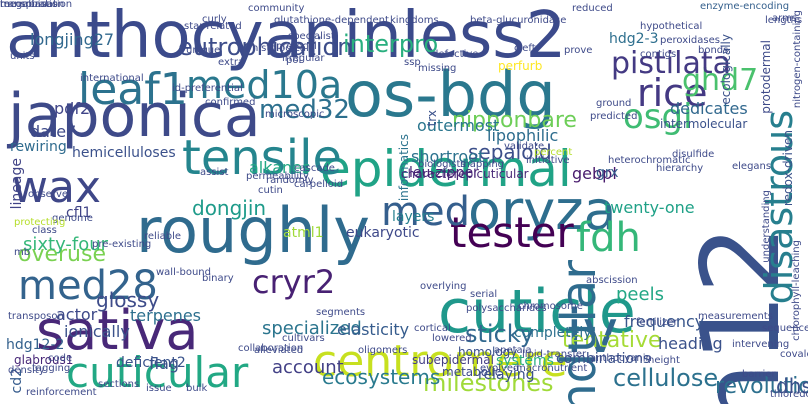 This screenshot has height=404, width=808. Describe the element at coordinates (112, 78) in the screenshot. I see `cloud-word: international` at that location.